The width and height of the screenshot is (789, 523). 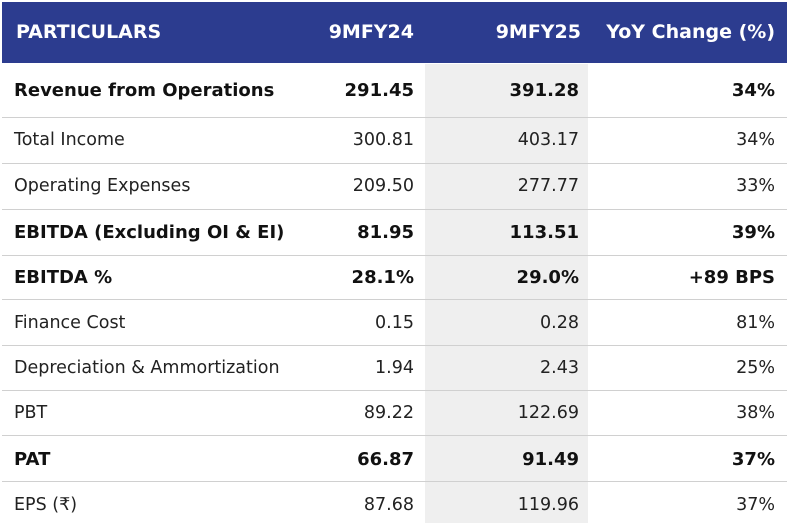 I want to click on row-value-9mfy24: 1.94, so click(x=394, y=368).